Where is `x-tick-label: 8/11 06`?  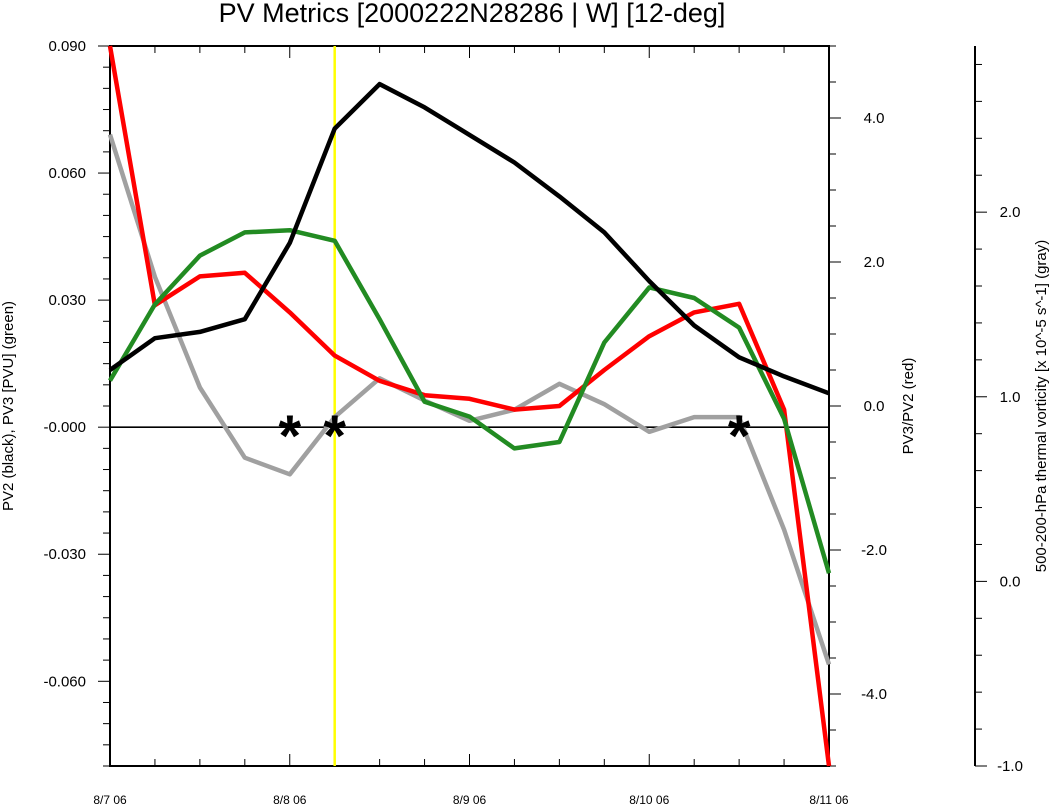
x-tick-label: 8/11 06 is located at coordinates (828, 799).